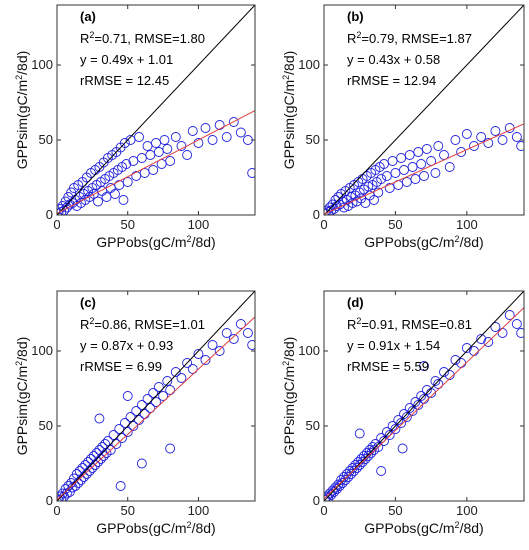 The image size is (529, 550). What do you see at coordinates (126, 59) in the screenshot?
I see `regression-equation: y = 0.49x + 1.01` at bounding box center [126, 59].